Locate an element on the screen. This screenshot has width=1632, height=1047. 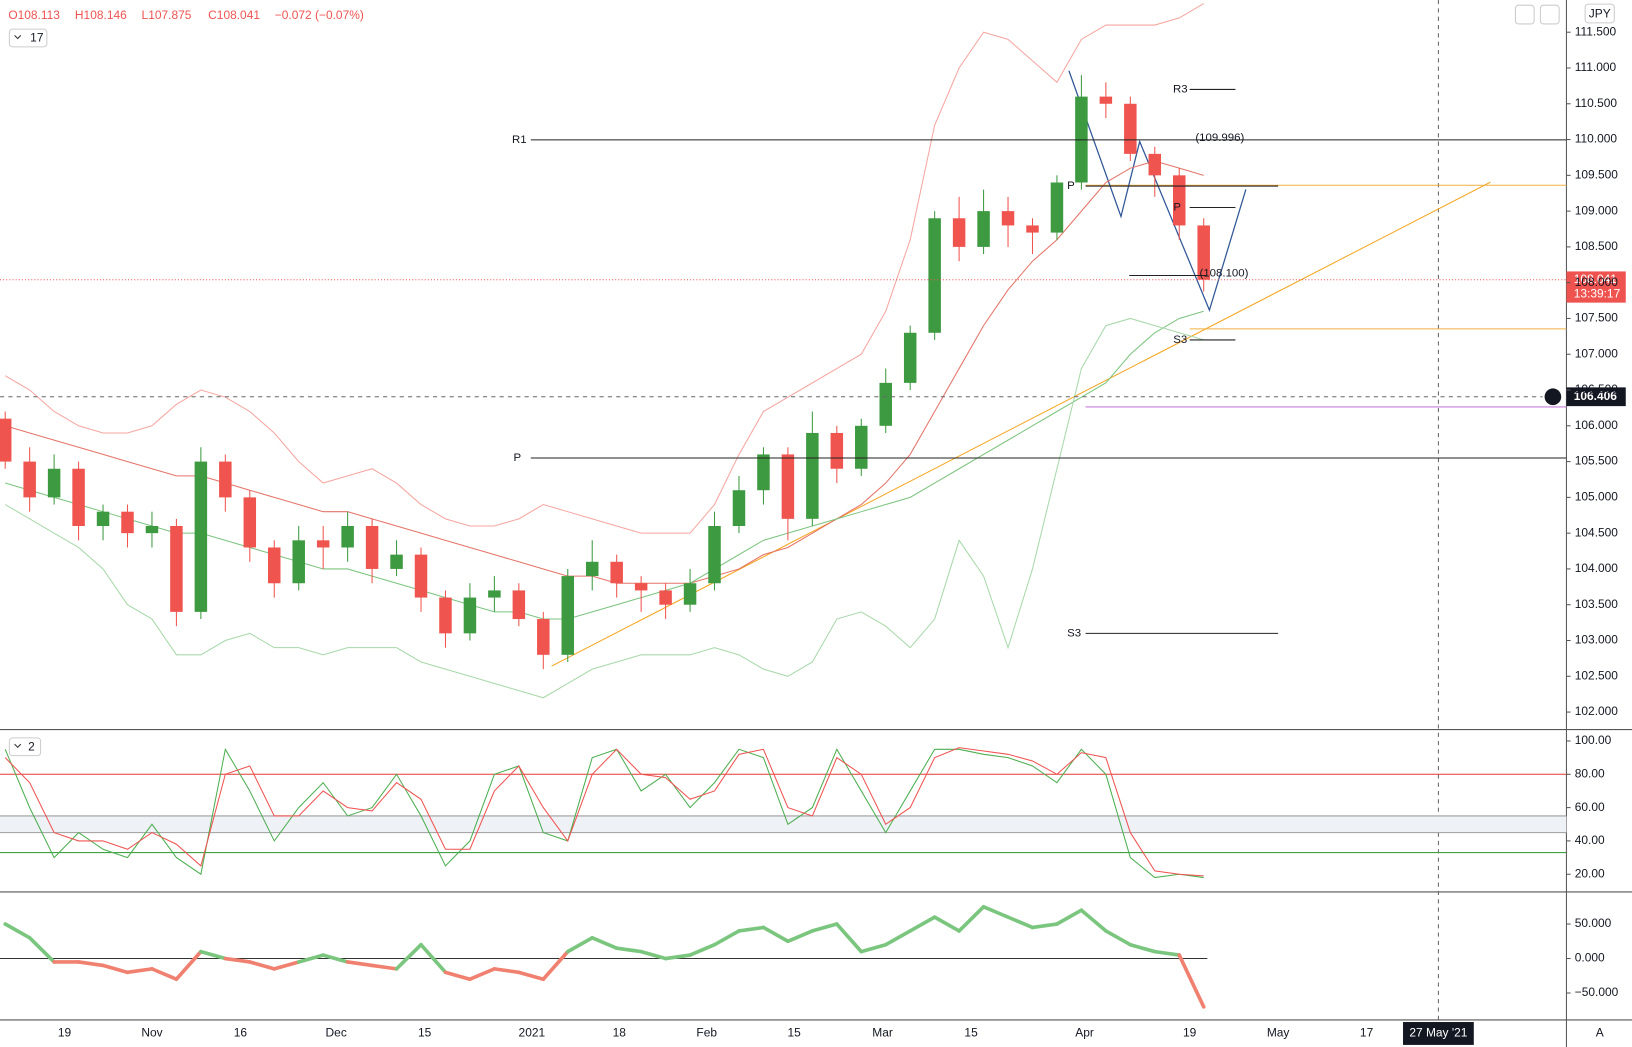
y-tick-label: 60.00 is located at coordinates (1590, 807).